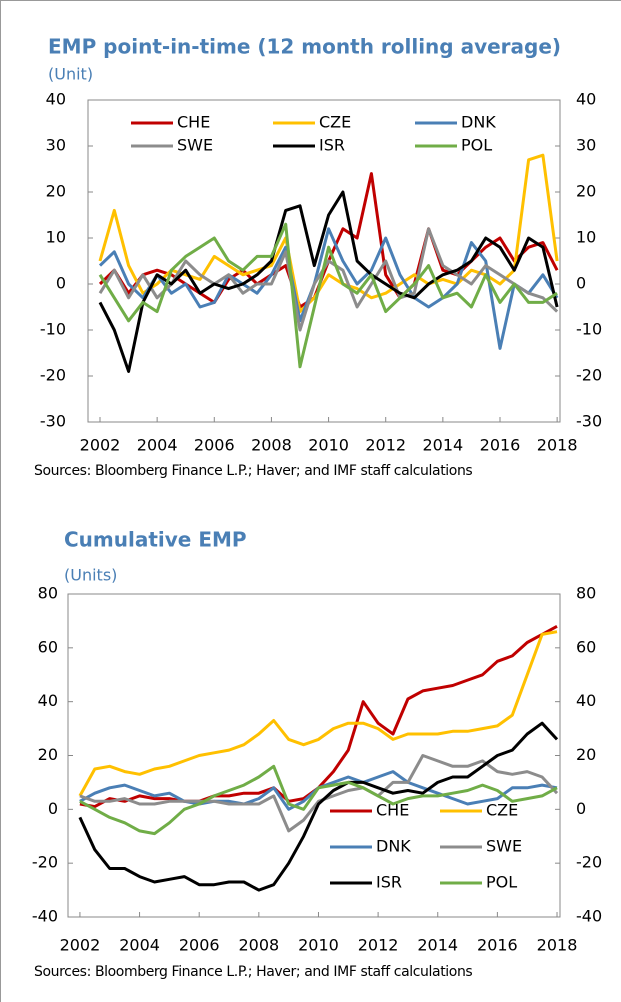 The height and width of the screenshot is (1002, 621). I want to click on y-tick-label: 80, so click(48, 593).